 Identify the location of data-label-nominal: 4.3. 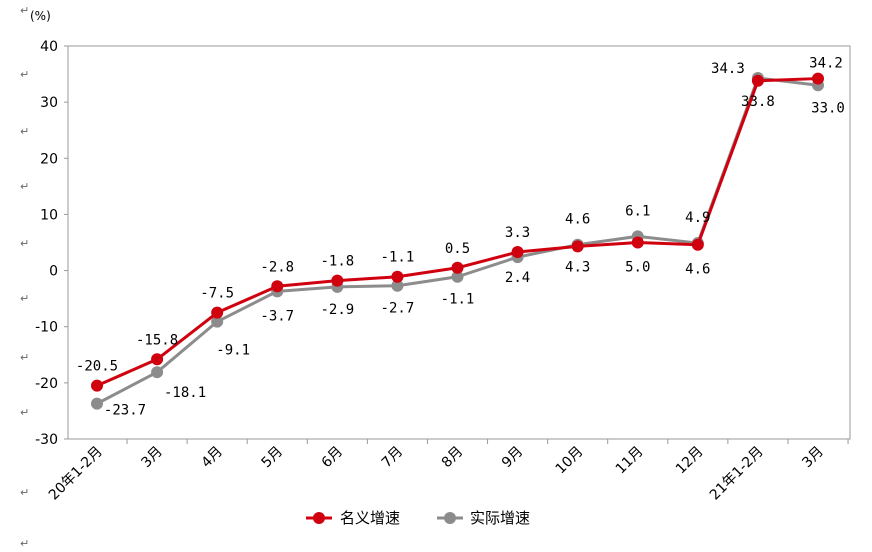
(577, 267).